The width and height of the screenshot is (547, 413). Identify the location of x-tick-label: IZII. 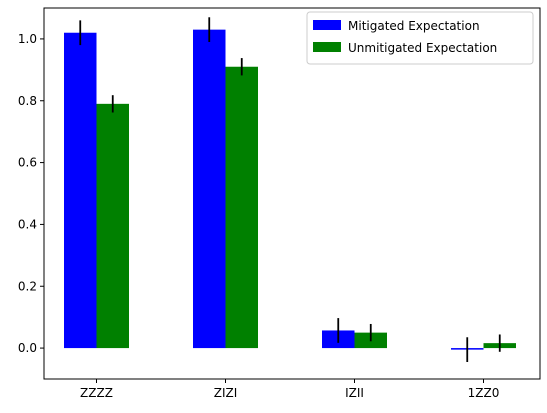
(354, 393).